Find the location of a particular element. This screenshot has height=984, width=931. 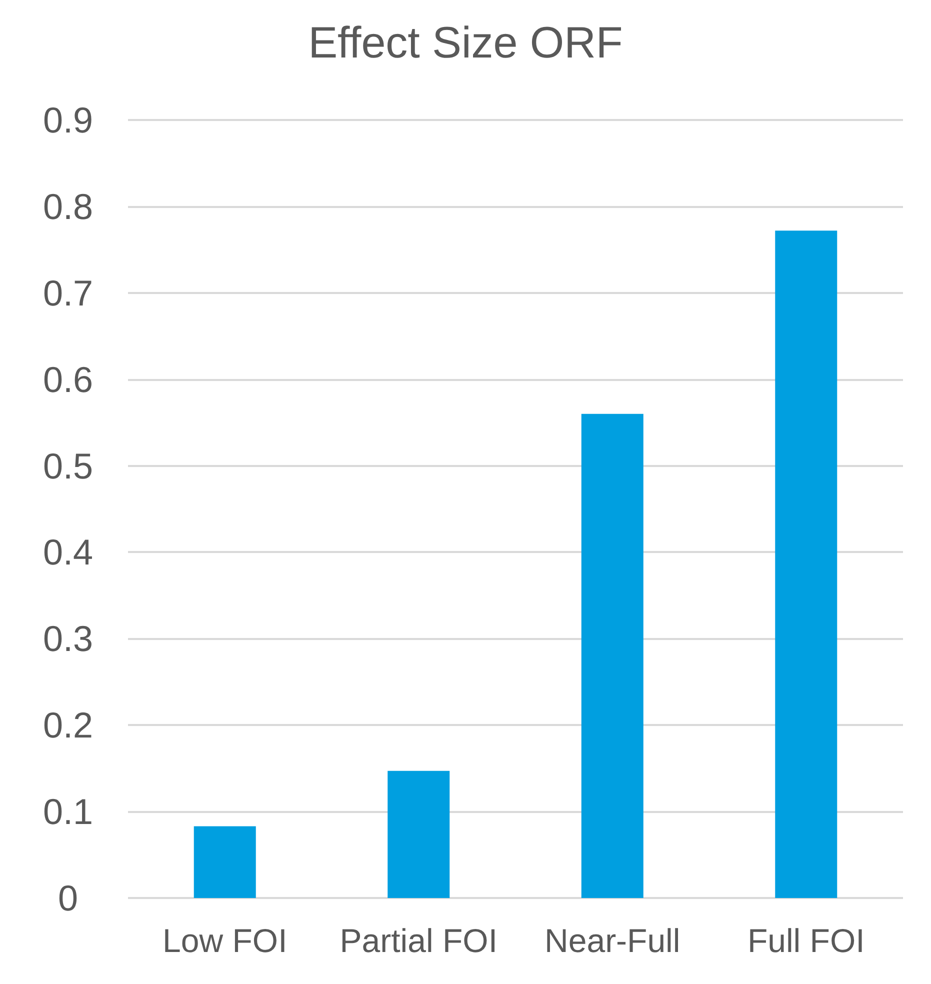

y-tick-label: 0.9 is located at coordinates (68, 120).